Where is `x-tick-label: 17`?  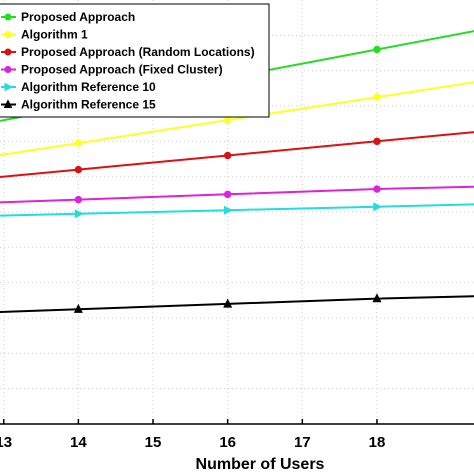
x-tick-label: 17 is located at coordinates (302, 442).